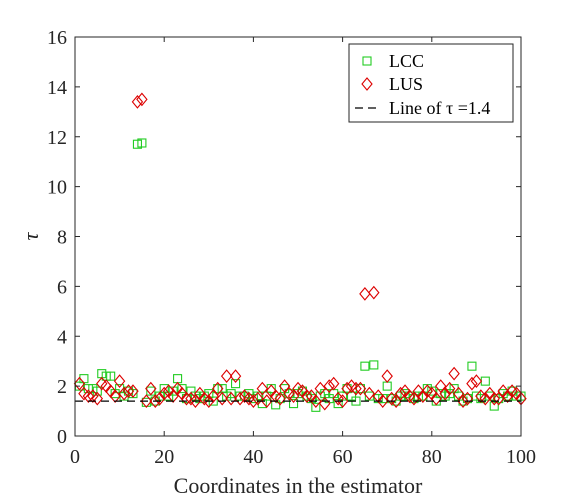  I want to click on y-tick-label: 6, so click(62, 287).